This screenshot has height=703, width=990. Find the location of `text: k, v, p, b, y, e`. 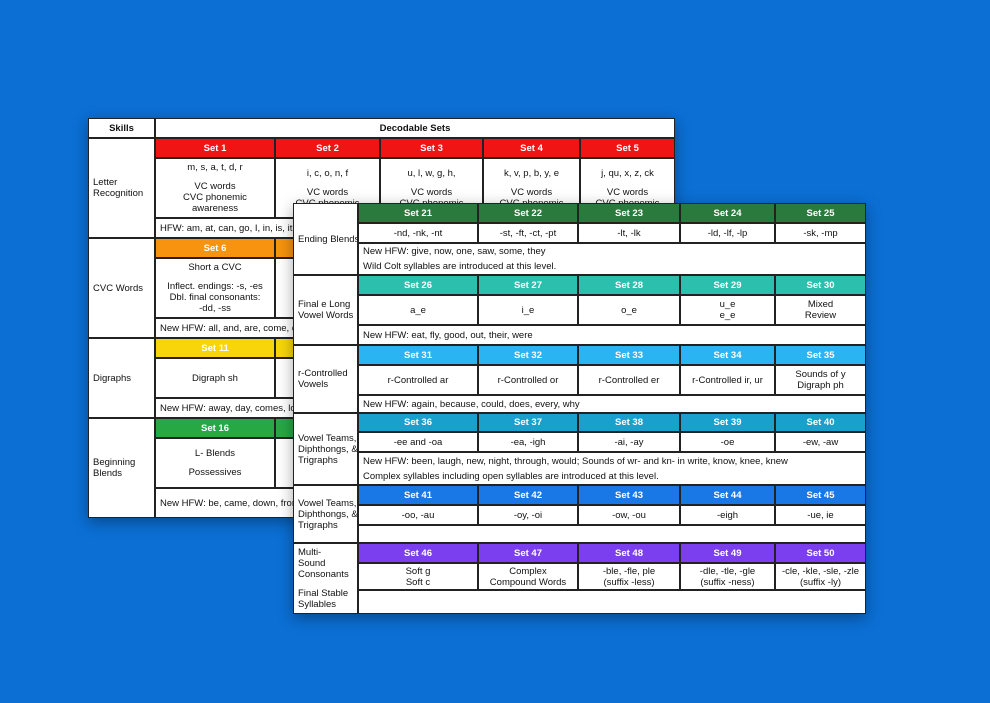

text: k, v, p, b, y, e is located at coordinates (531, 173).